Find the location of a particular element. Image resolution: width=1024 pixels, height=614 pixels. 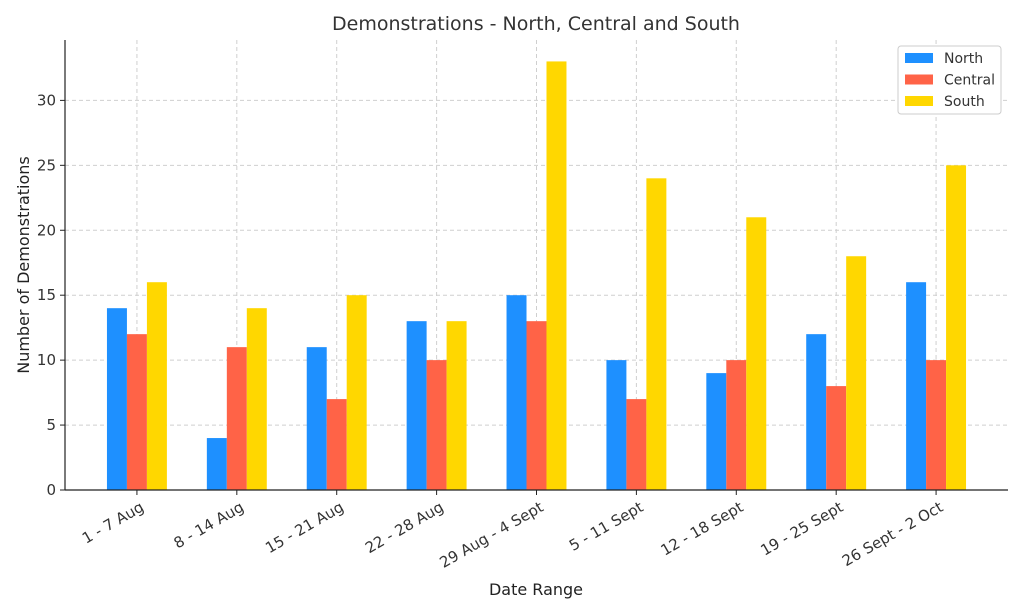

y-tick-label: 20 is located at coordinates (46, 230).